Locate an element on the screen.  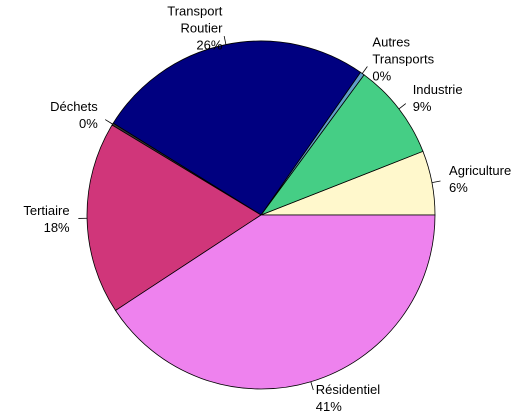
slice-percent: 18% is located at coordinates (56, 227).